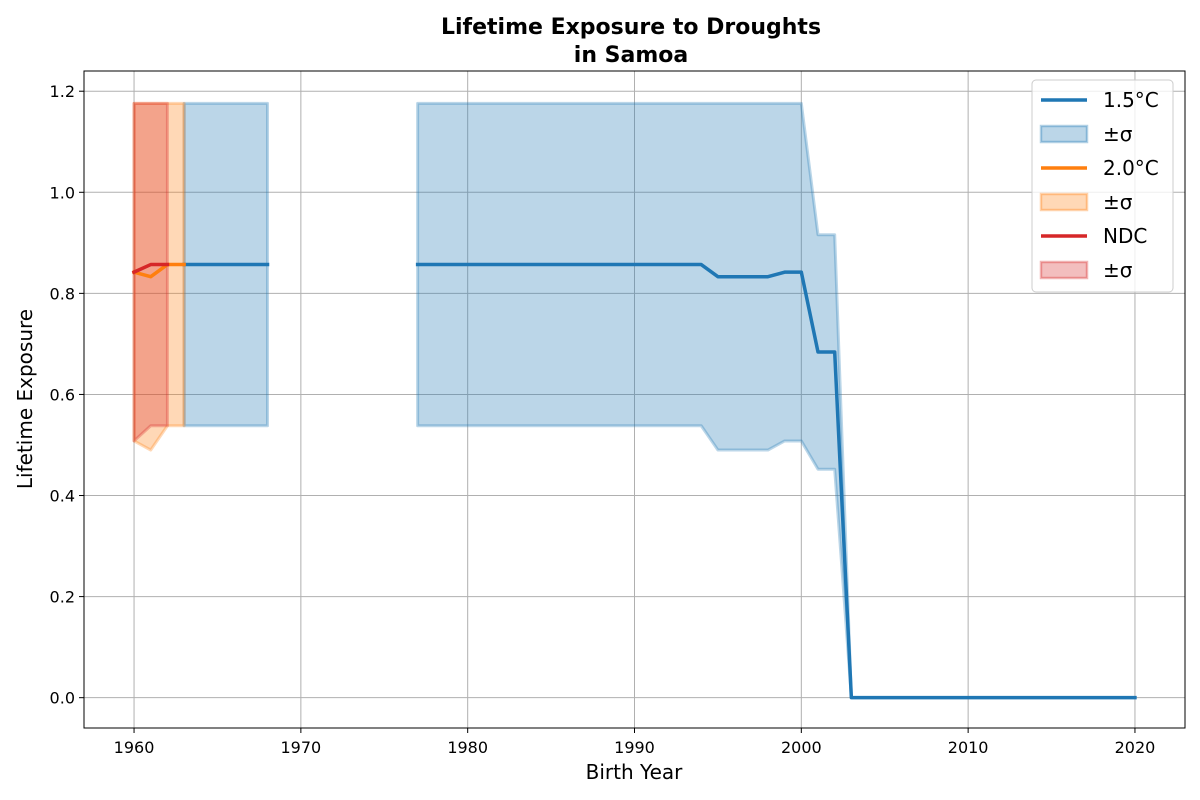 The width and height of the screenshot is (1200, 800). What do you see at coordinates (467, 747) in the screenshot?
I see `x-tick-label: 1980` at bounding box center [467, 747].